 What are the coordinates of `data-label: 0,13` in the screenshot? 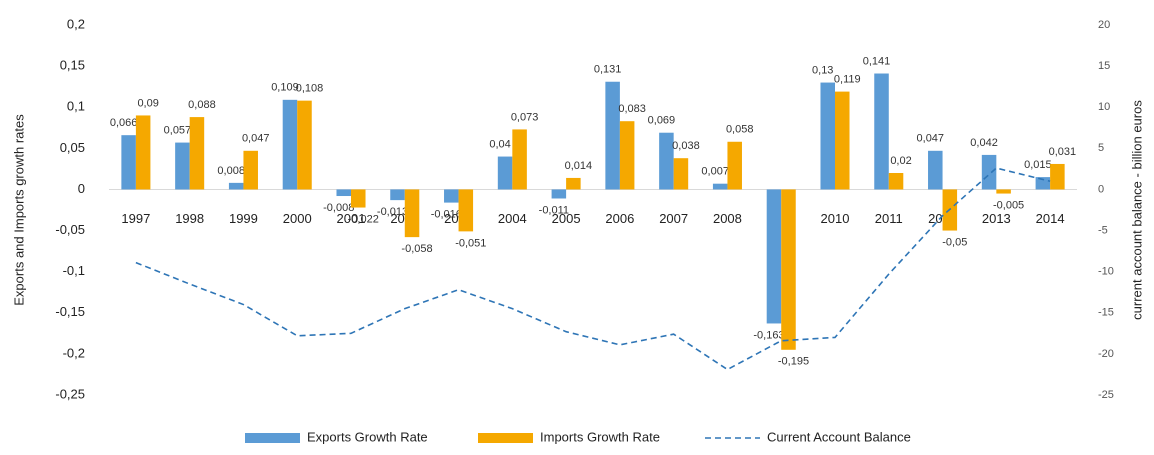 It's located at (822, 70).